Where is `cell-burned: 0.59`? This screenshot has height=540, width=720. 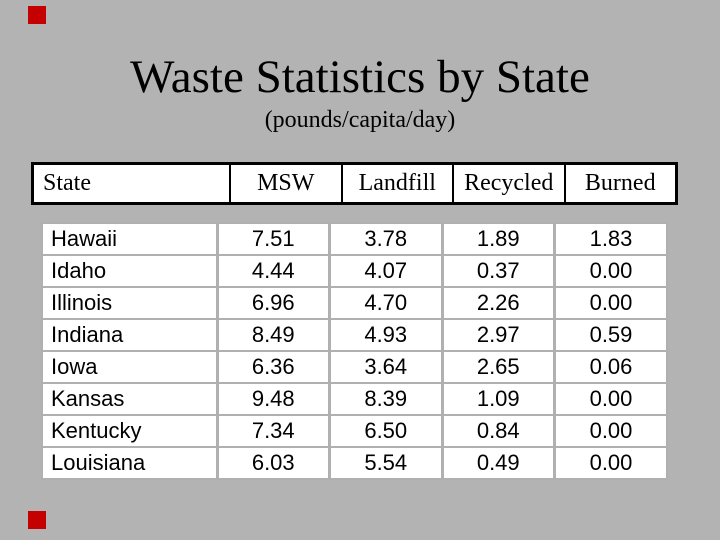
cell-burned: 0.59 is located at coordinates (610, 335).